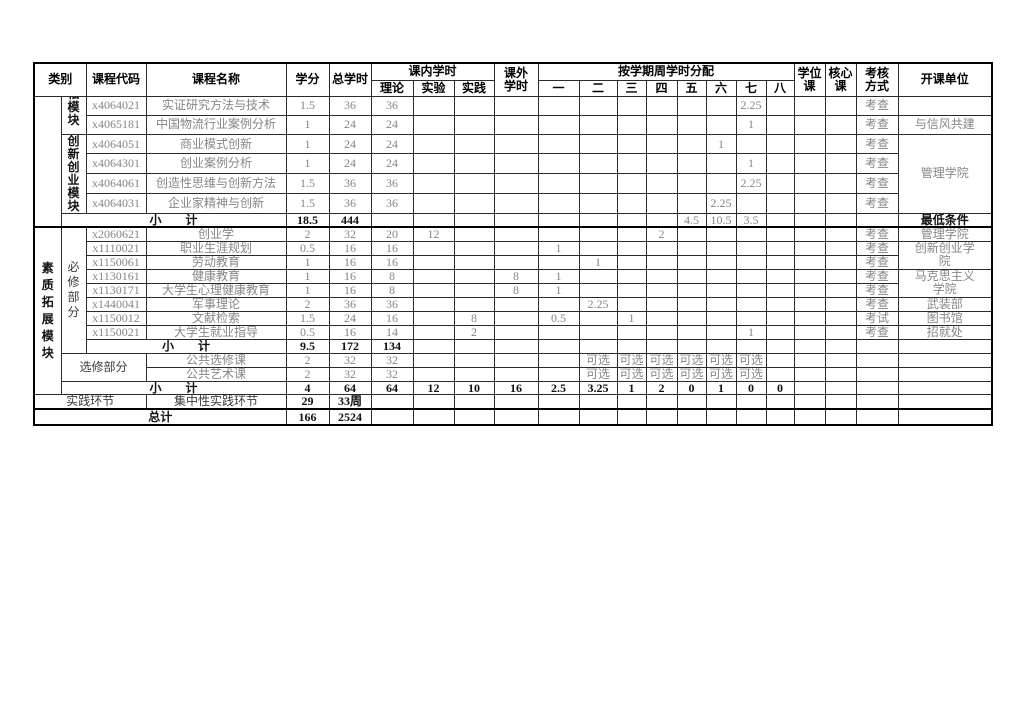  I want to click on subtotal-label: 小 计, so click(186, 346).